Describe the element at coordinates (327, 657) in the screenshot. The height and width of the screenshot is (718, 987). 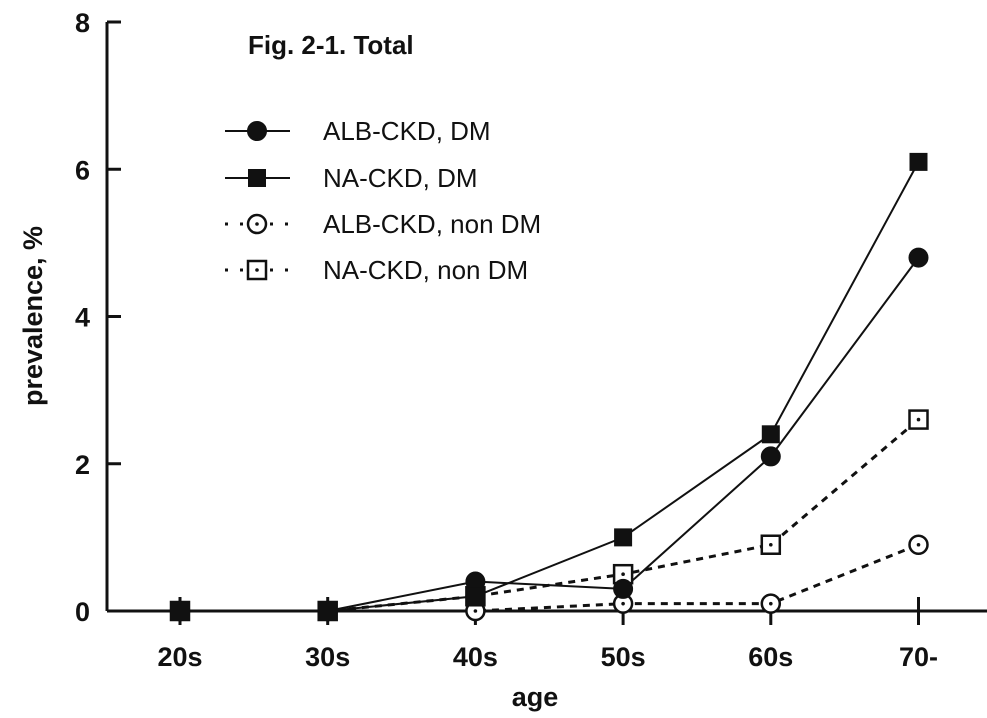
I see `x-tick-label: 30s` at that location.